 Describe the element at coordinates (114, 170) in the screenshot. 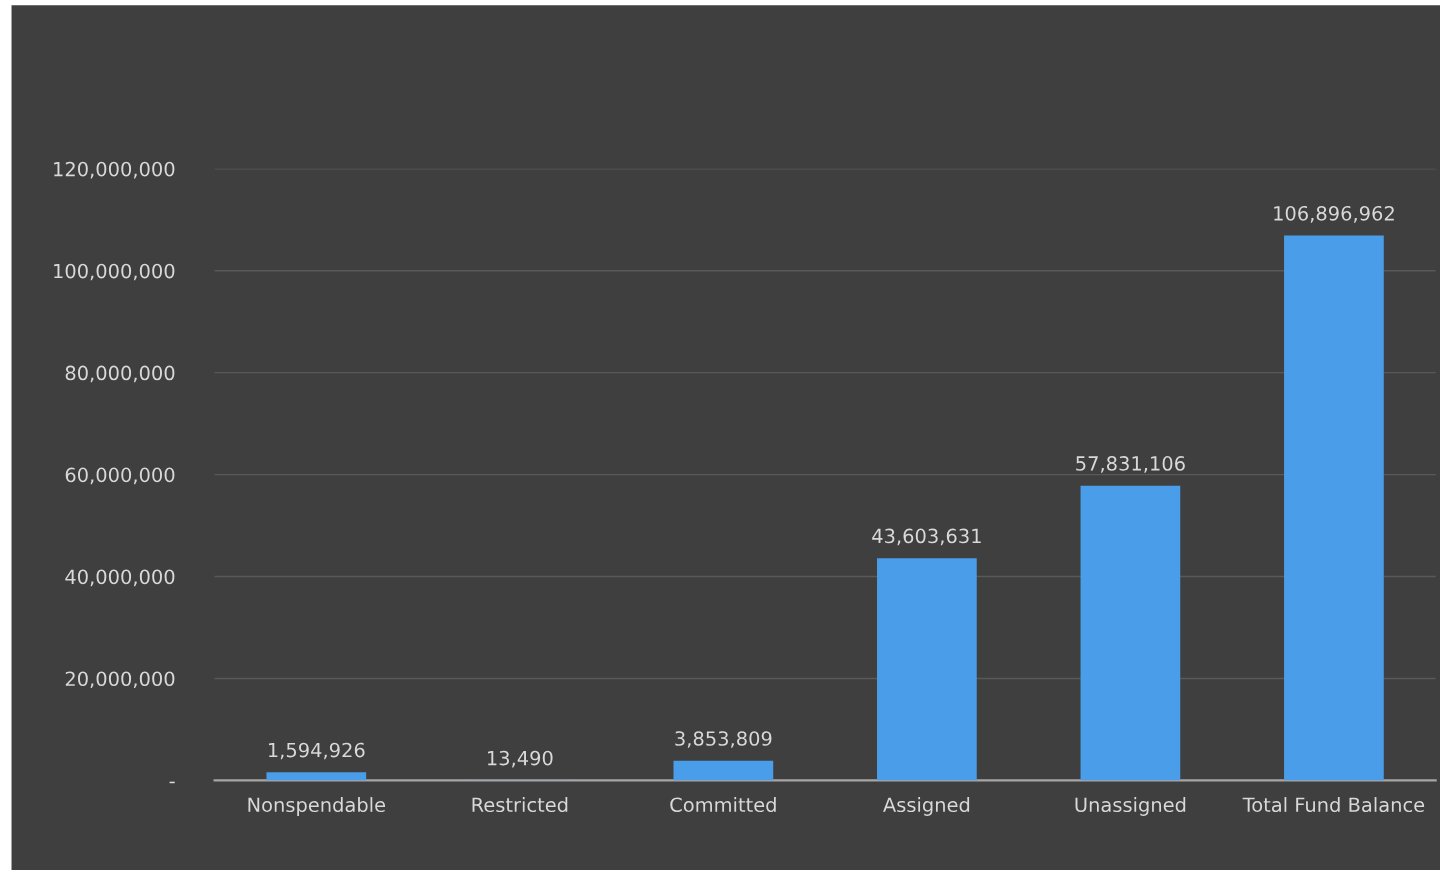

I see `y-tick-label: 120,000,000` at that location.